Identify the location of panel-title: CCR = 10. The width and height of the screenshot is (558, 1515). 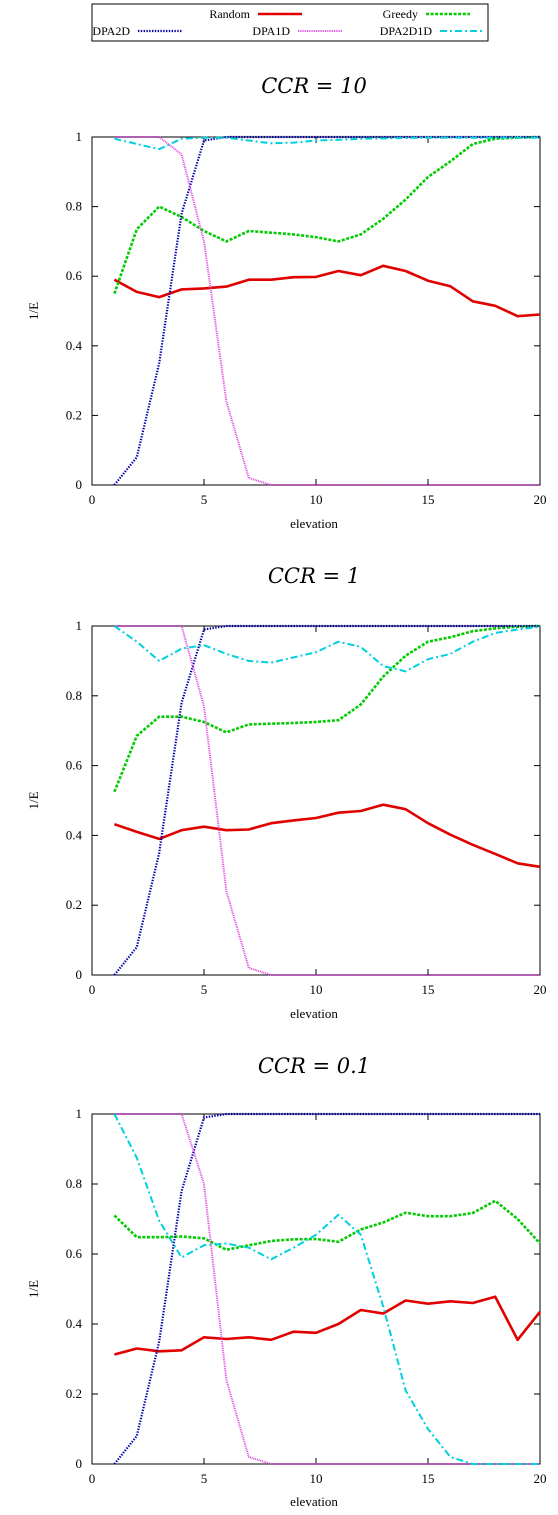
(314, 86).